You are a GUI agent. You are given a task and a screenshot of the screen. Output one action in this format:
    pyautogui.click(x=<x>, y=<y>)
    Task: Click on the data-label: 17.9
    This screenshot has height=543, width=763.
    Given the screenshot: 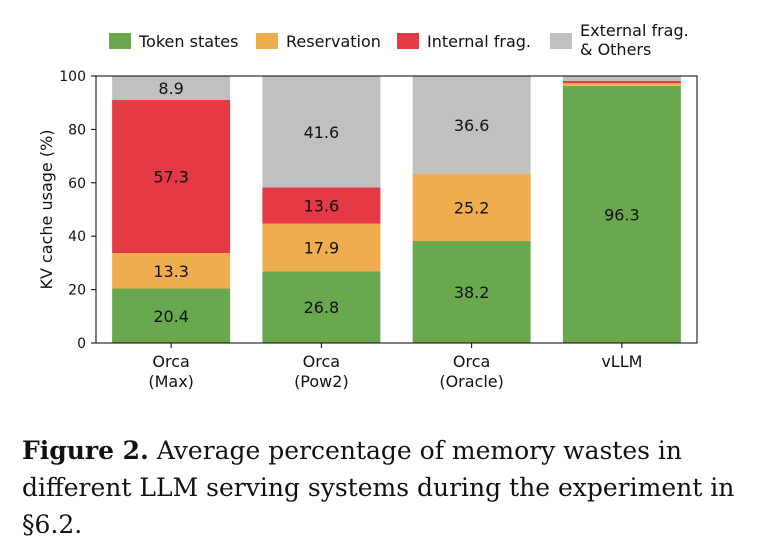 What is the action you would take?
    pyautogui.click(x=322, y=248)
    